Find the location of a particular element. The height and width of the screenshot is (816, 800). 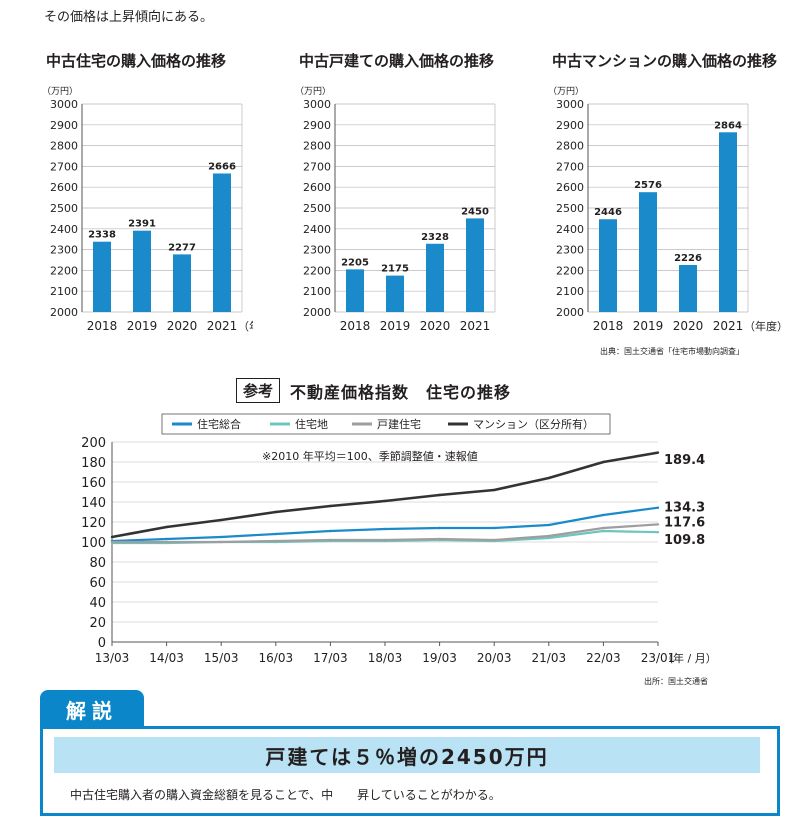

legend-frame is located at coordinates (386, 424).